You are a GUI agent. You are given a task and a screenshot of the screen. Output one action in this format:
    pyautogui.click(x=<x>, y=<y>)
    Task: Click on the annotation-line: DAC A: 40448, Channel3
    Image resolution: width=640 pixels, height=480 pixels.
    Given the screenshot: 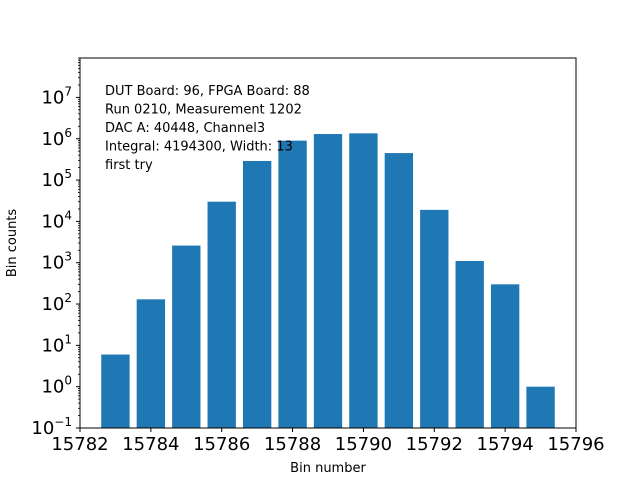 What is the action you would take?
    pyautogui.click(x=185, y=128)
    